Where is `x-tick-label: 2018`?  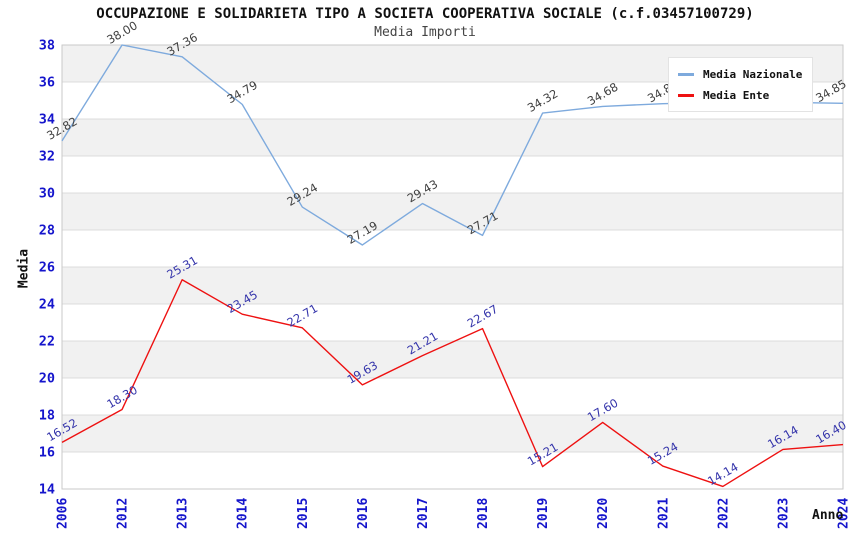 x-tick-label: 2018 is located at coordinates (483, 513).